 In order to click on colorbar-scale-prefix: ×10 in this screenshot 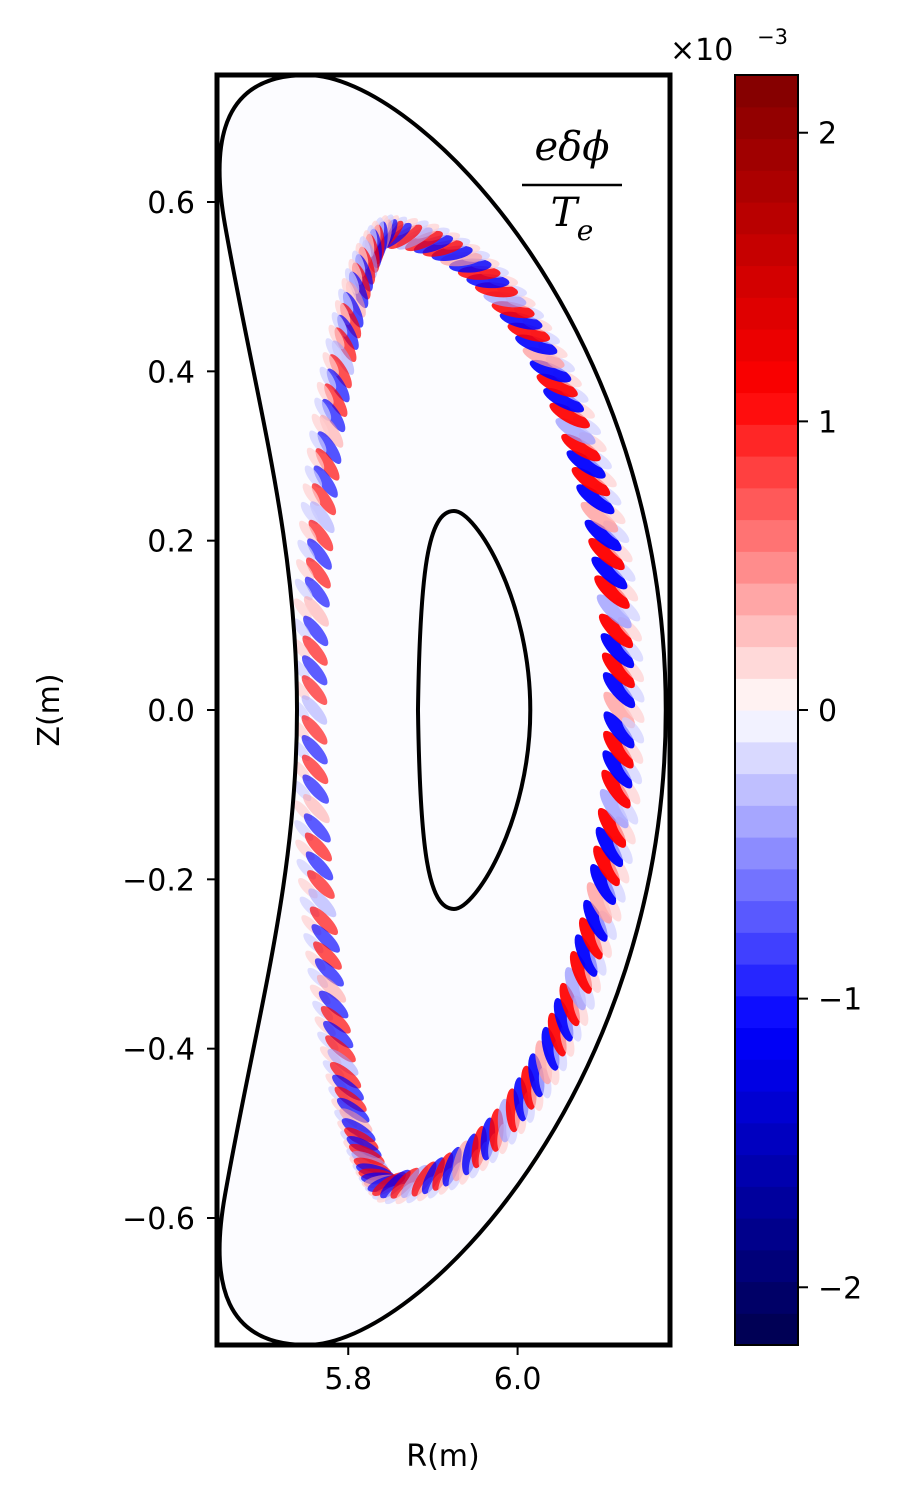, I will do `click(701, 50)`.